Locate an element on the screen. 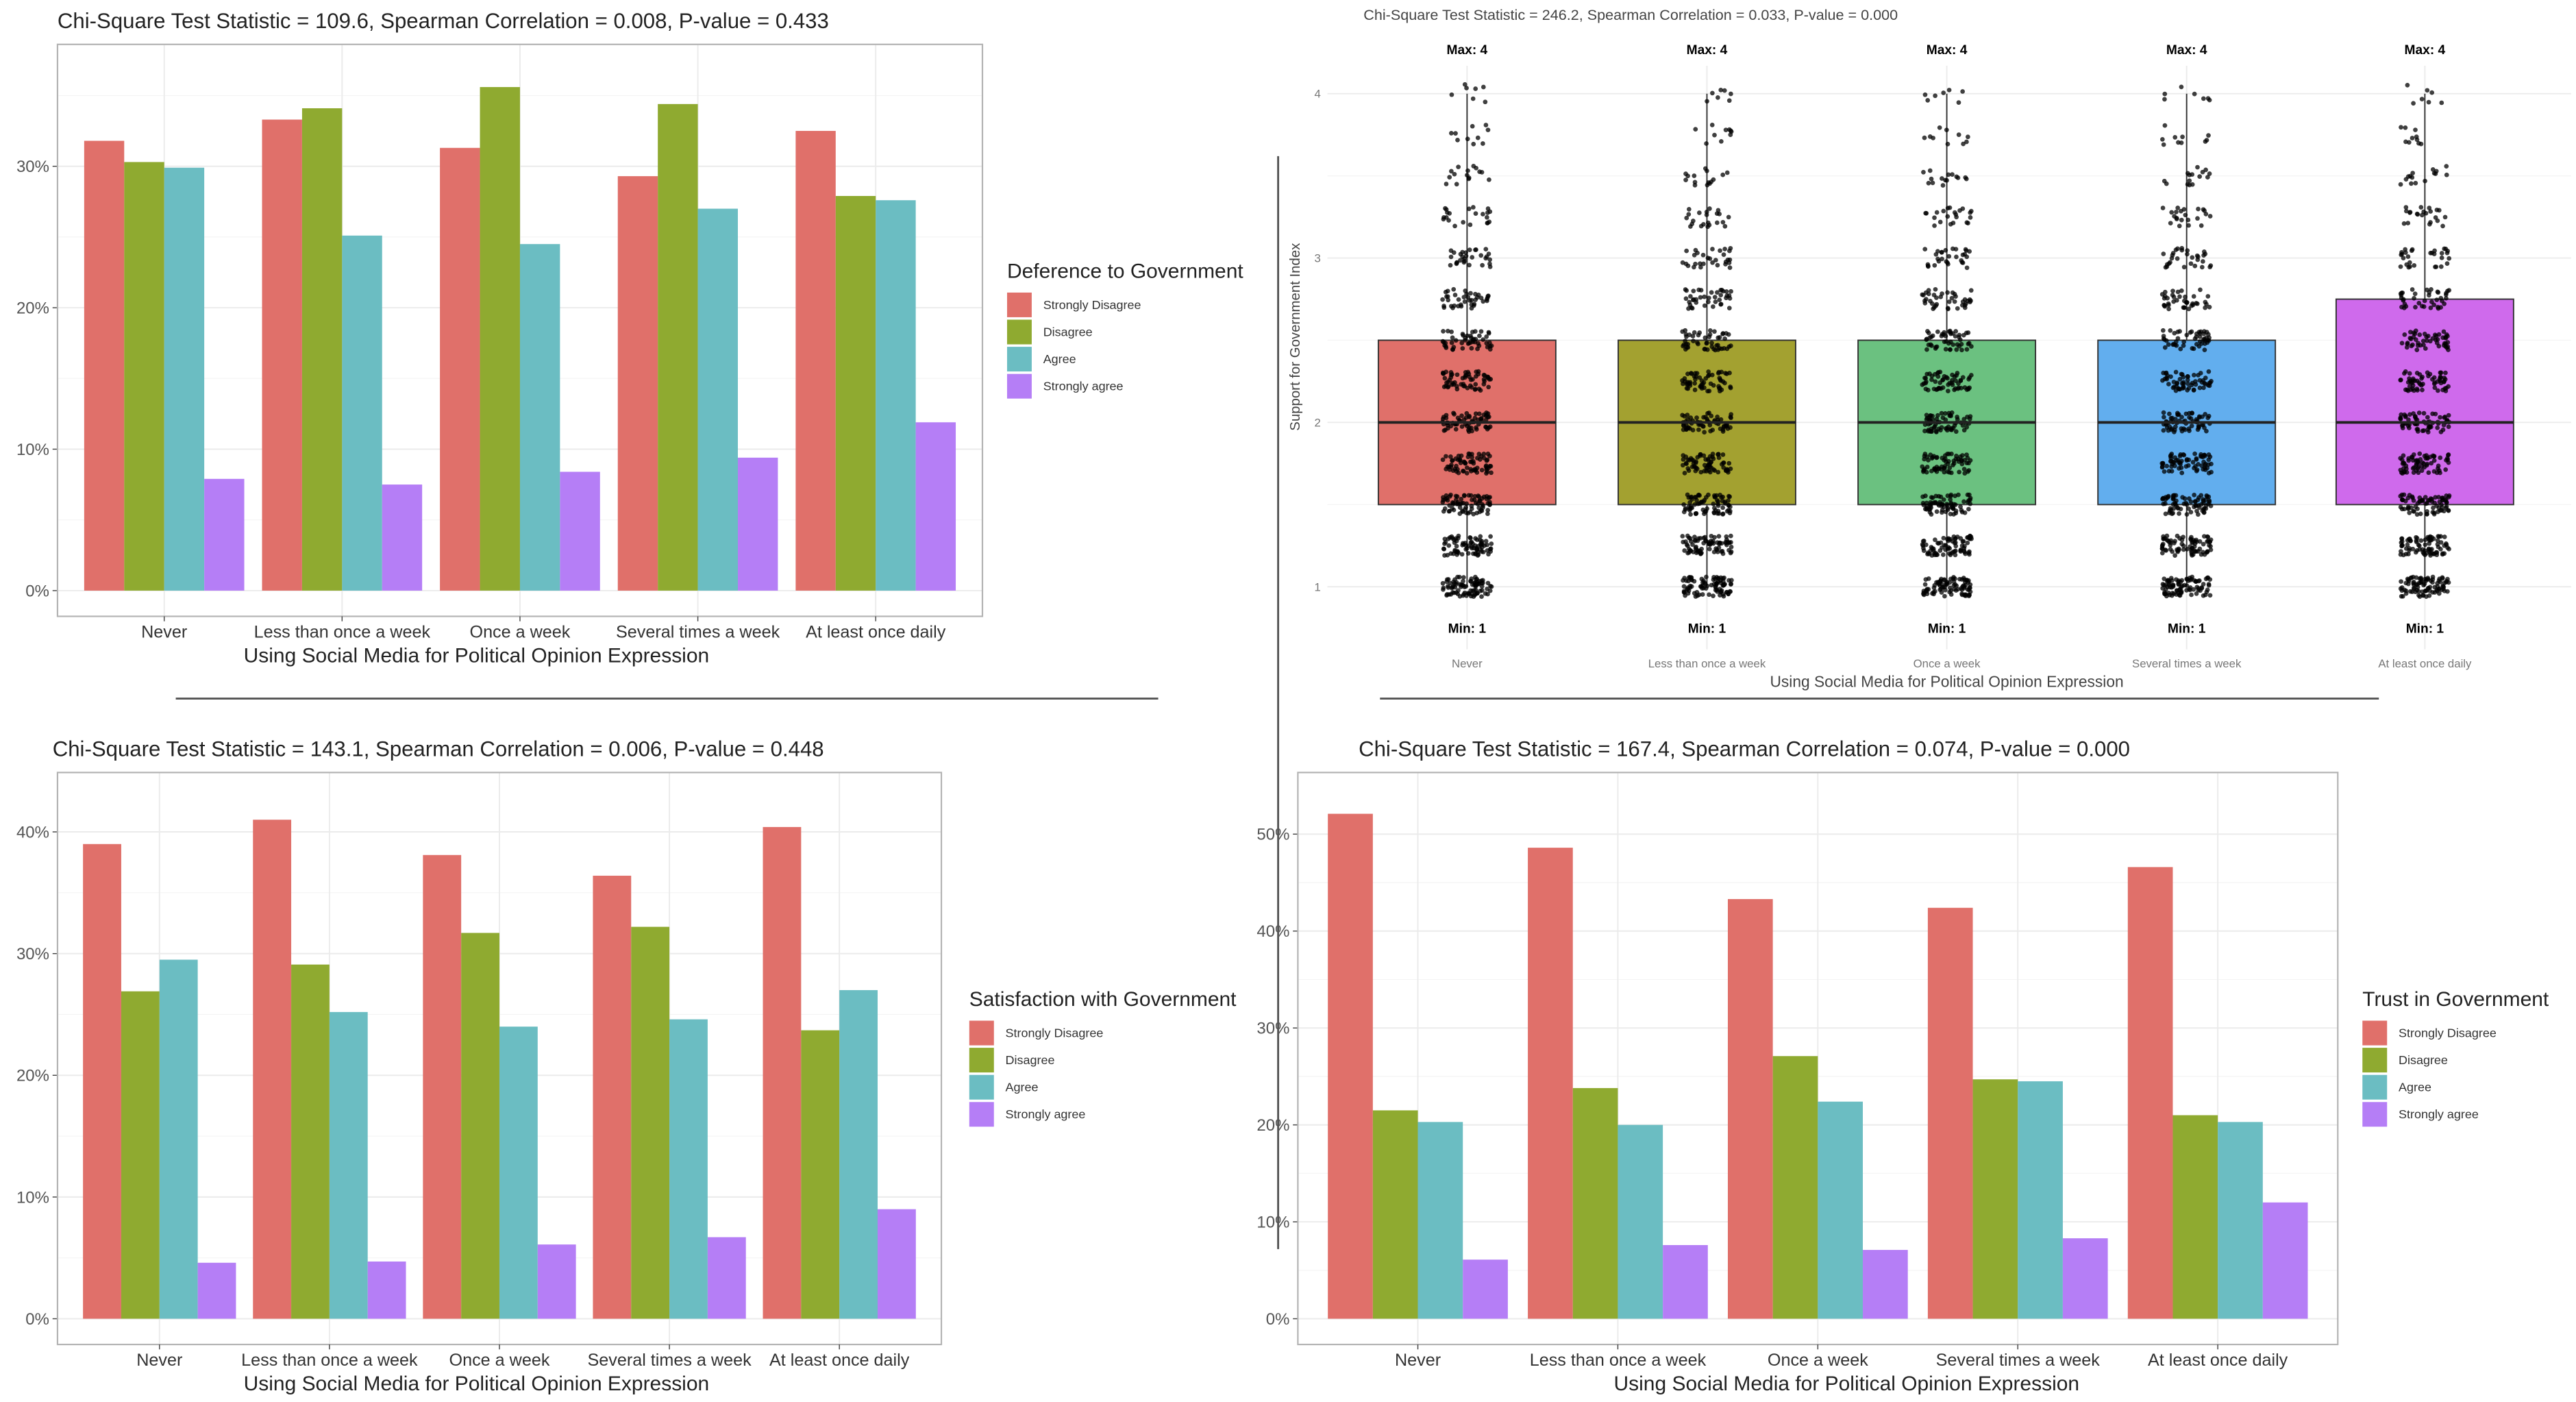 This screenshot has height=1402, width=2576. support-index-y-tick-label: 1 is located at coordinates (1317, 586).